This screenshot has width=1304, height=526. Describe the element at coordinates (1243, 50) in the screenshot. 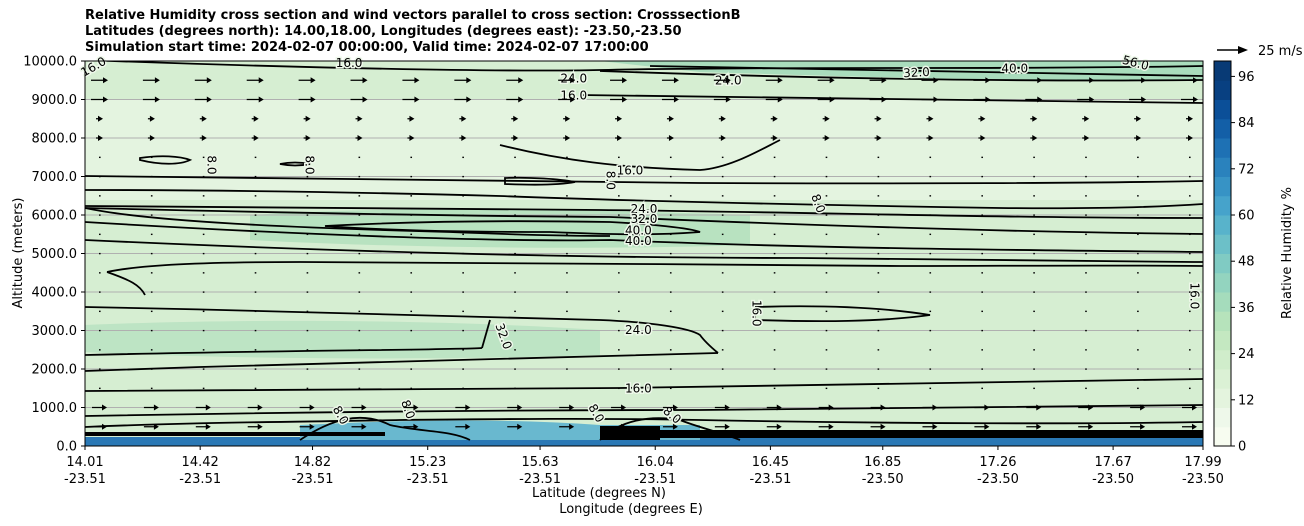

I see `quiver-key-arrowhead` at that location.